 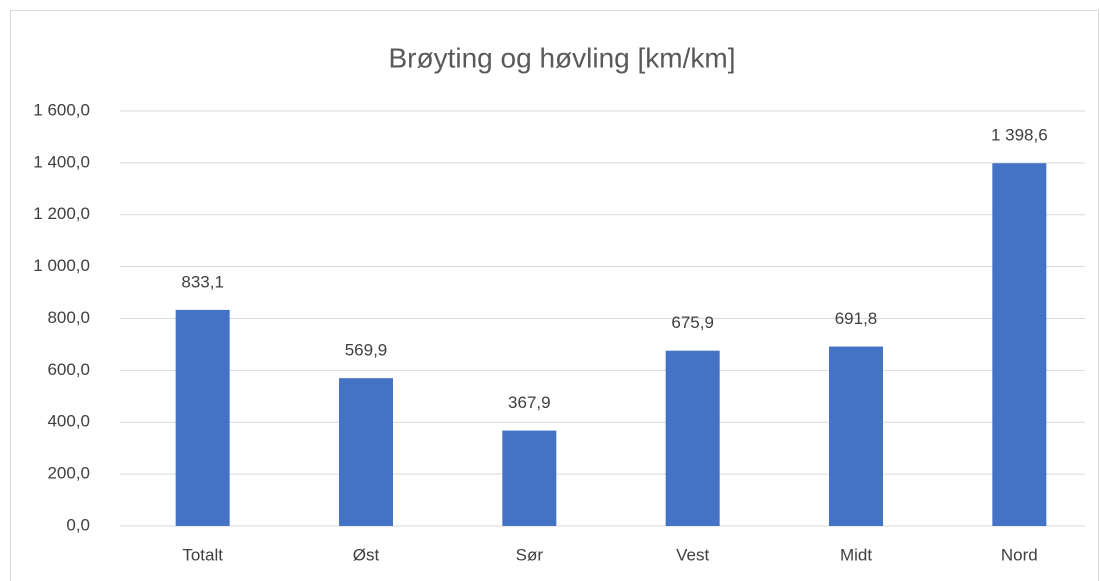 What do you see at coordinates (68, 369) in the screenshot?
I see `y-tick-label: 600,0` at bounding box center [68, 369].